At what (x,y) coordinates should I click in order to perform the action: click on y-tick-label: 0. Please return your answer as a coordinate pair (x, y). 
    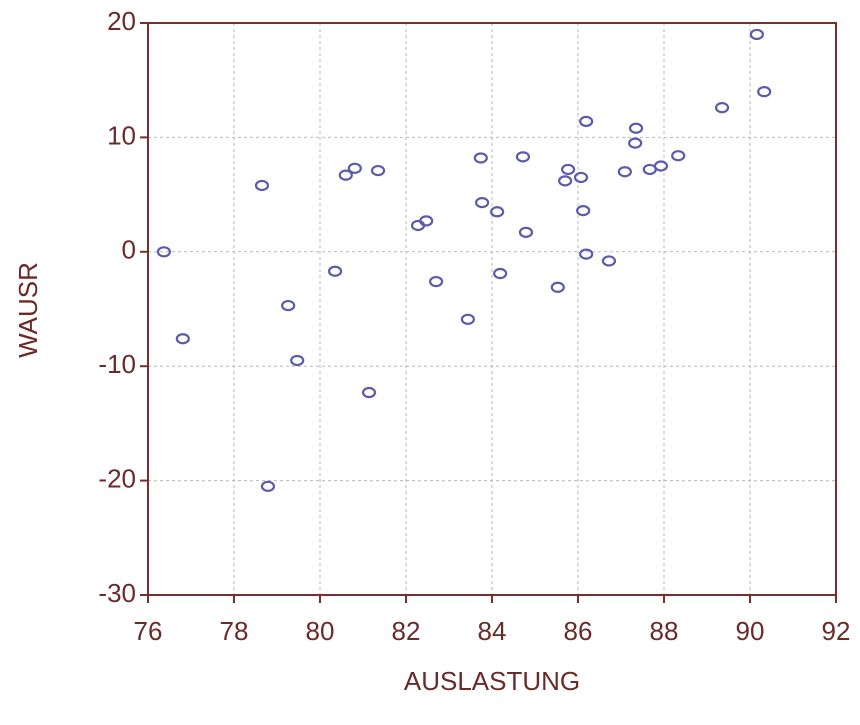
    Looking at the image, I should click on (129, 250).